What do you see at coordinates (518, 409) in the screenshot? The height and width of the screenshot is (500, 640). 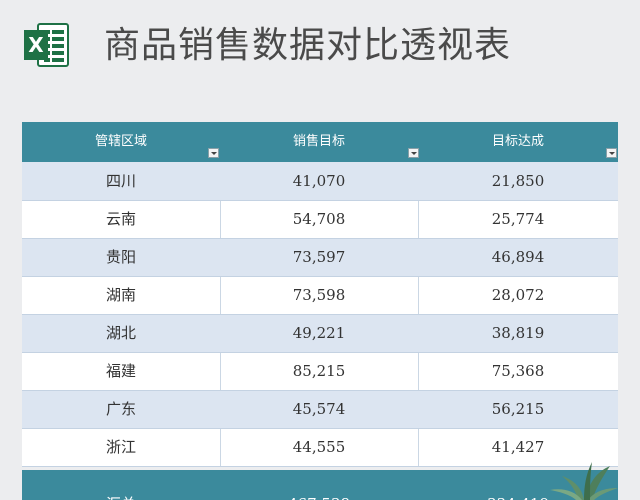 I see `cell-achieved: 56,215` at bounding box center [518, 409].